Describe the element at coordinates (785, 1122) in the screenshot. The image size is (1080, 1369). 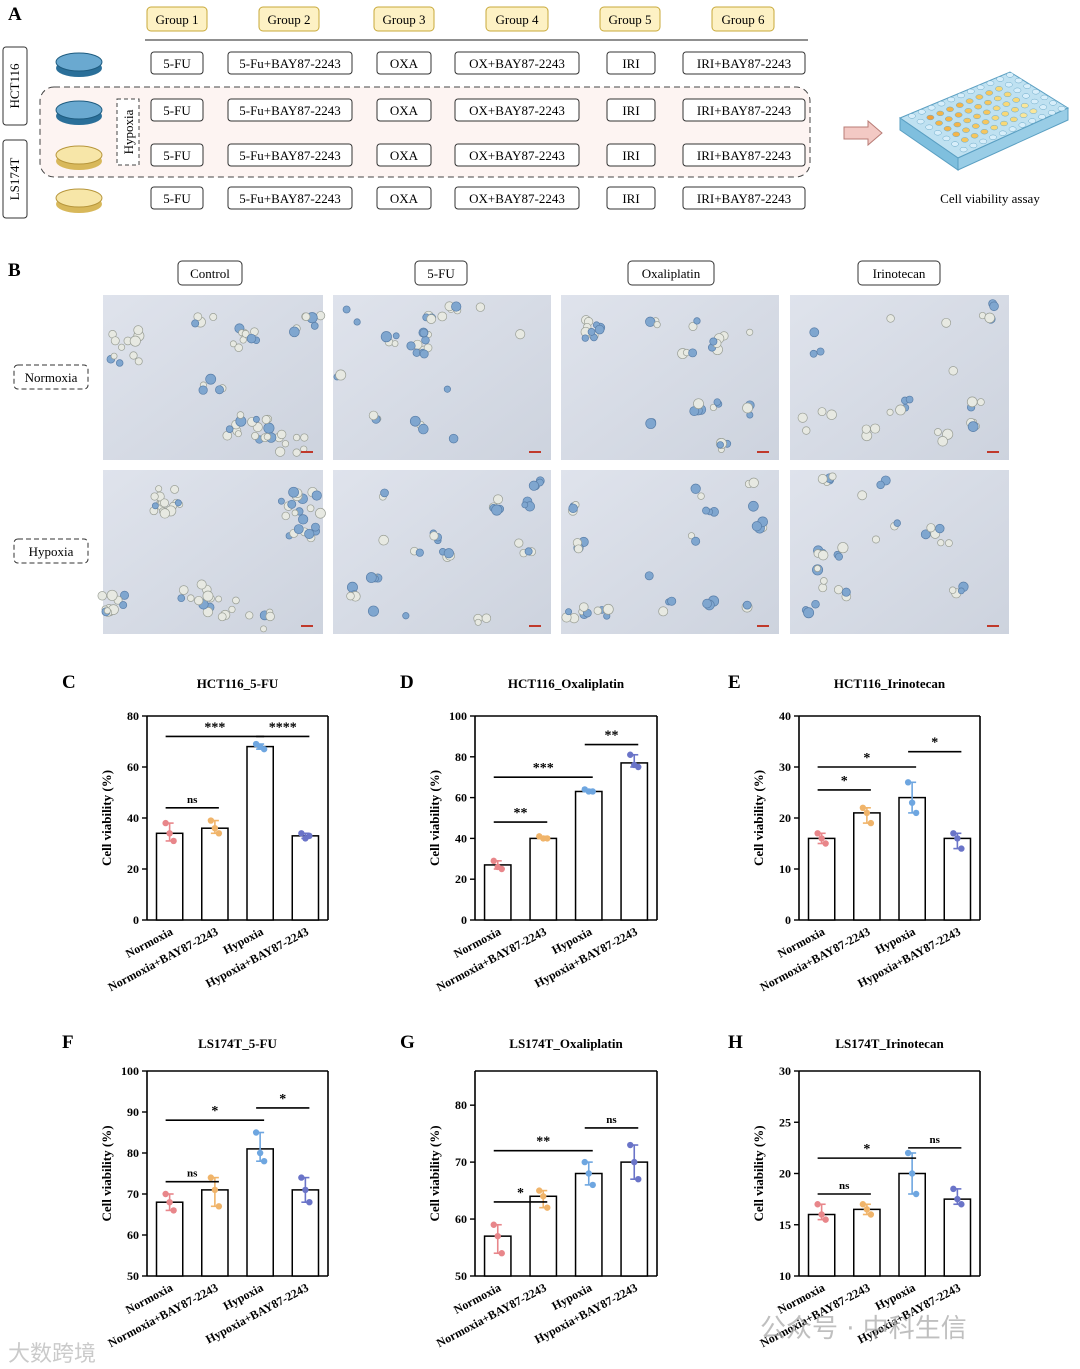
I see `y-tick-label: 25` at that location.